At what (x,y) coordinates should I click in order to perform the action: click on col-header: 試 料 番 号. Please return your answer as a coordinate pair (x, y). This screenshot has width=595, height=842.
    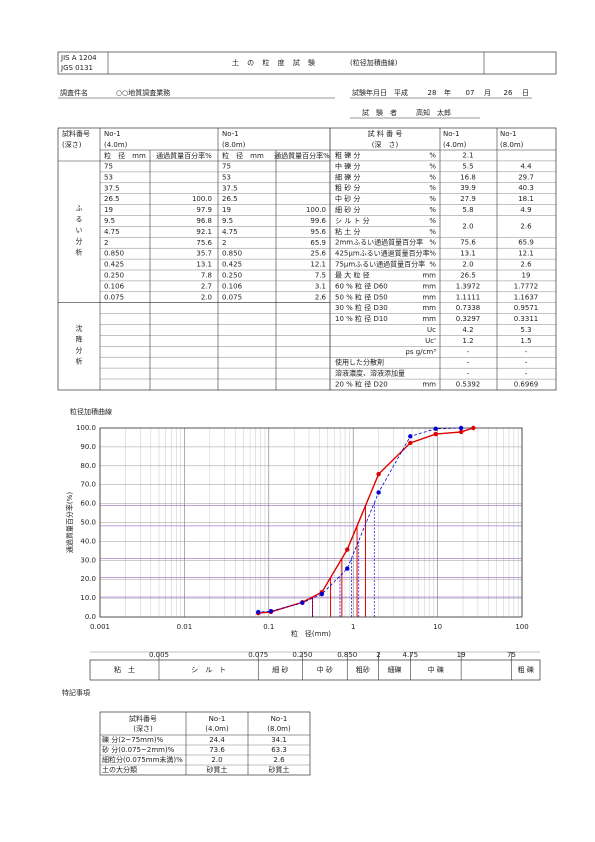
    Looking at the image, I should click on (385, 133).